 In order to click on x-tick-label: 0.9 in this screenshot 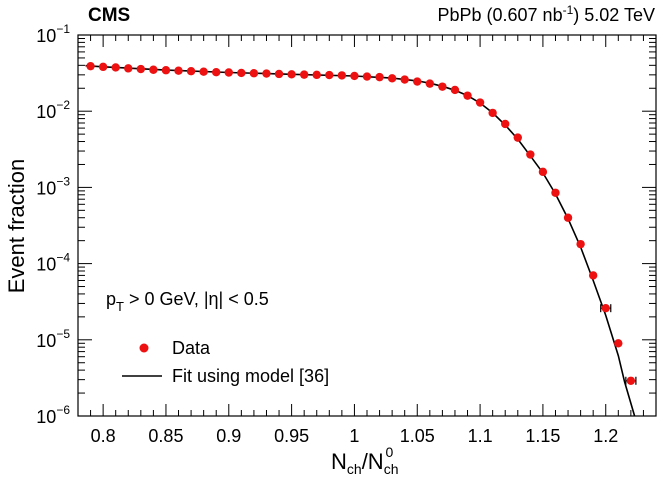, I will do `click(228, 436)`.